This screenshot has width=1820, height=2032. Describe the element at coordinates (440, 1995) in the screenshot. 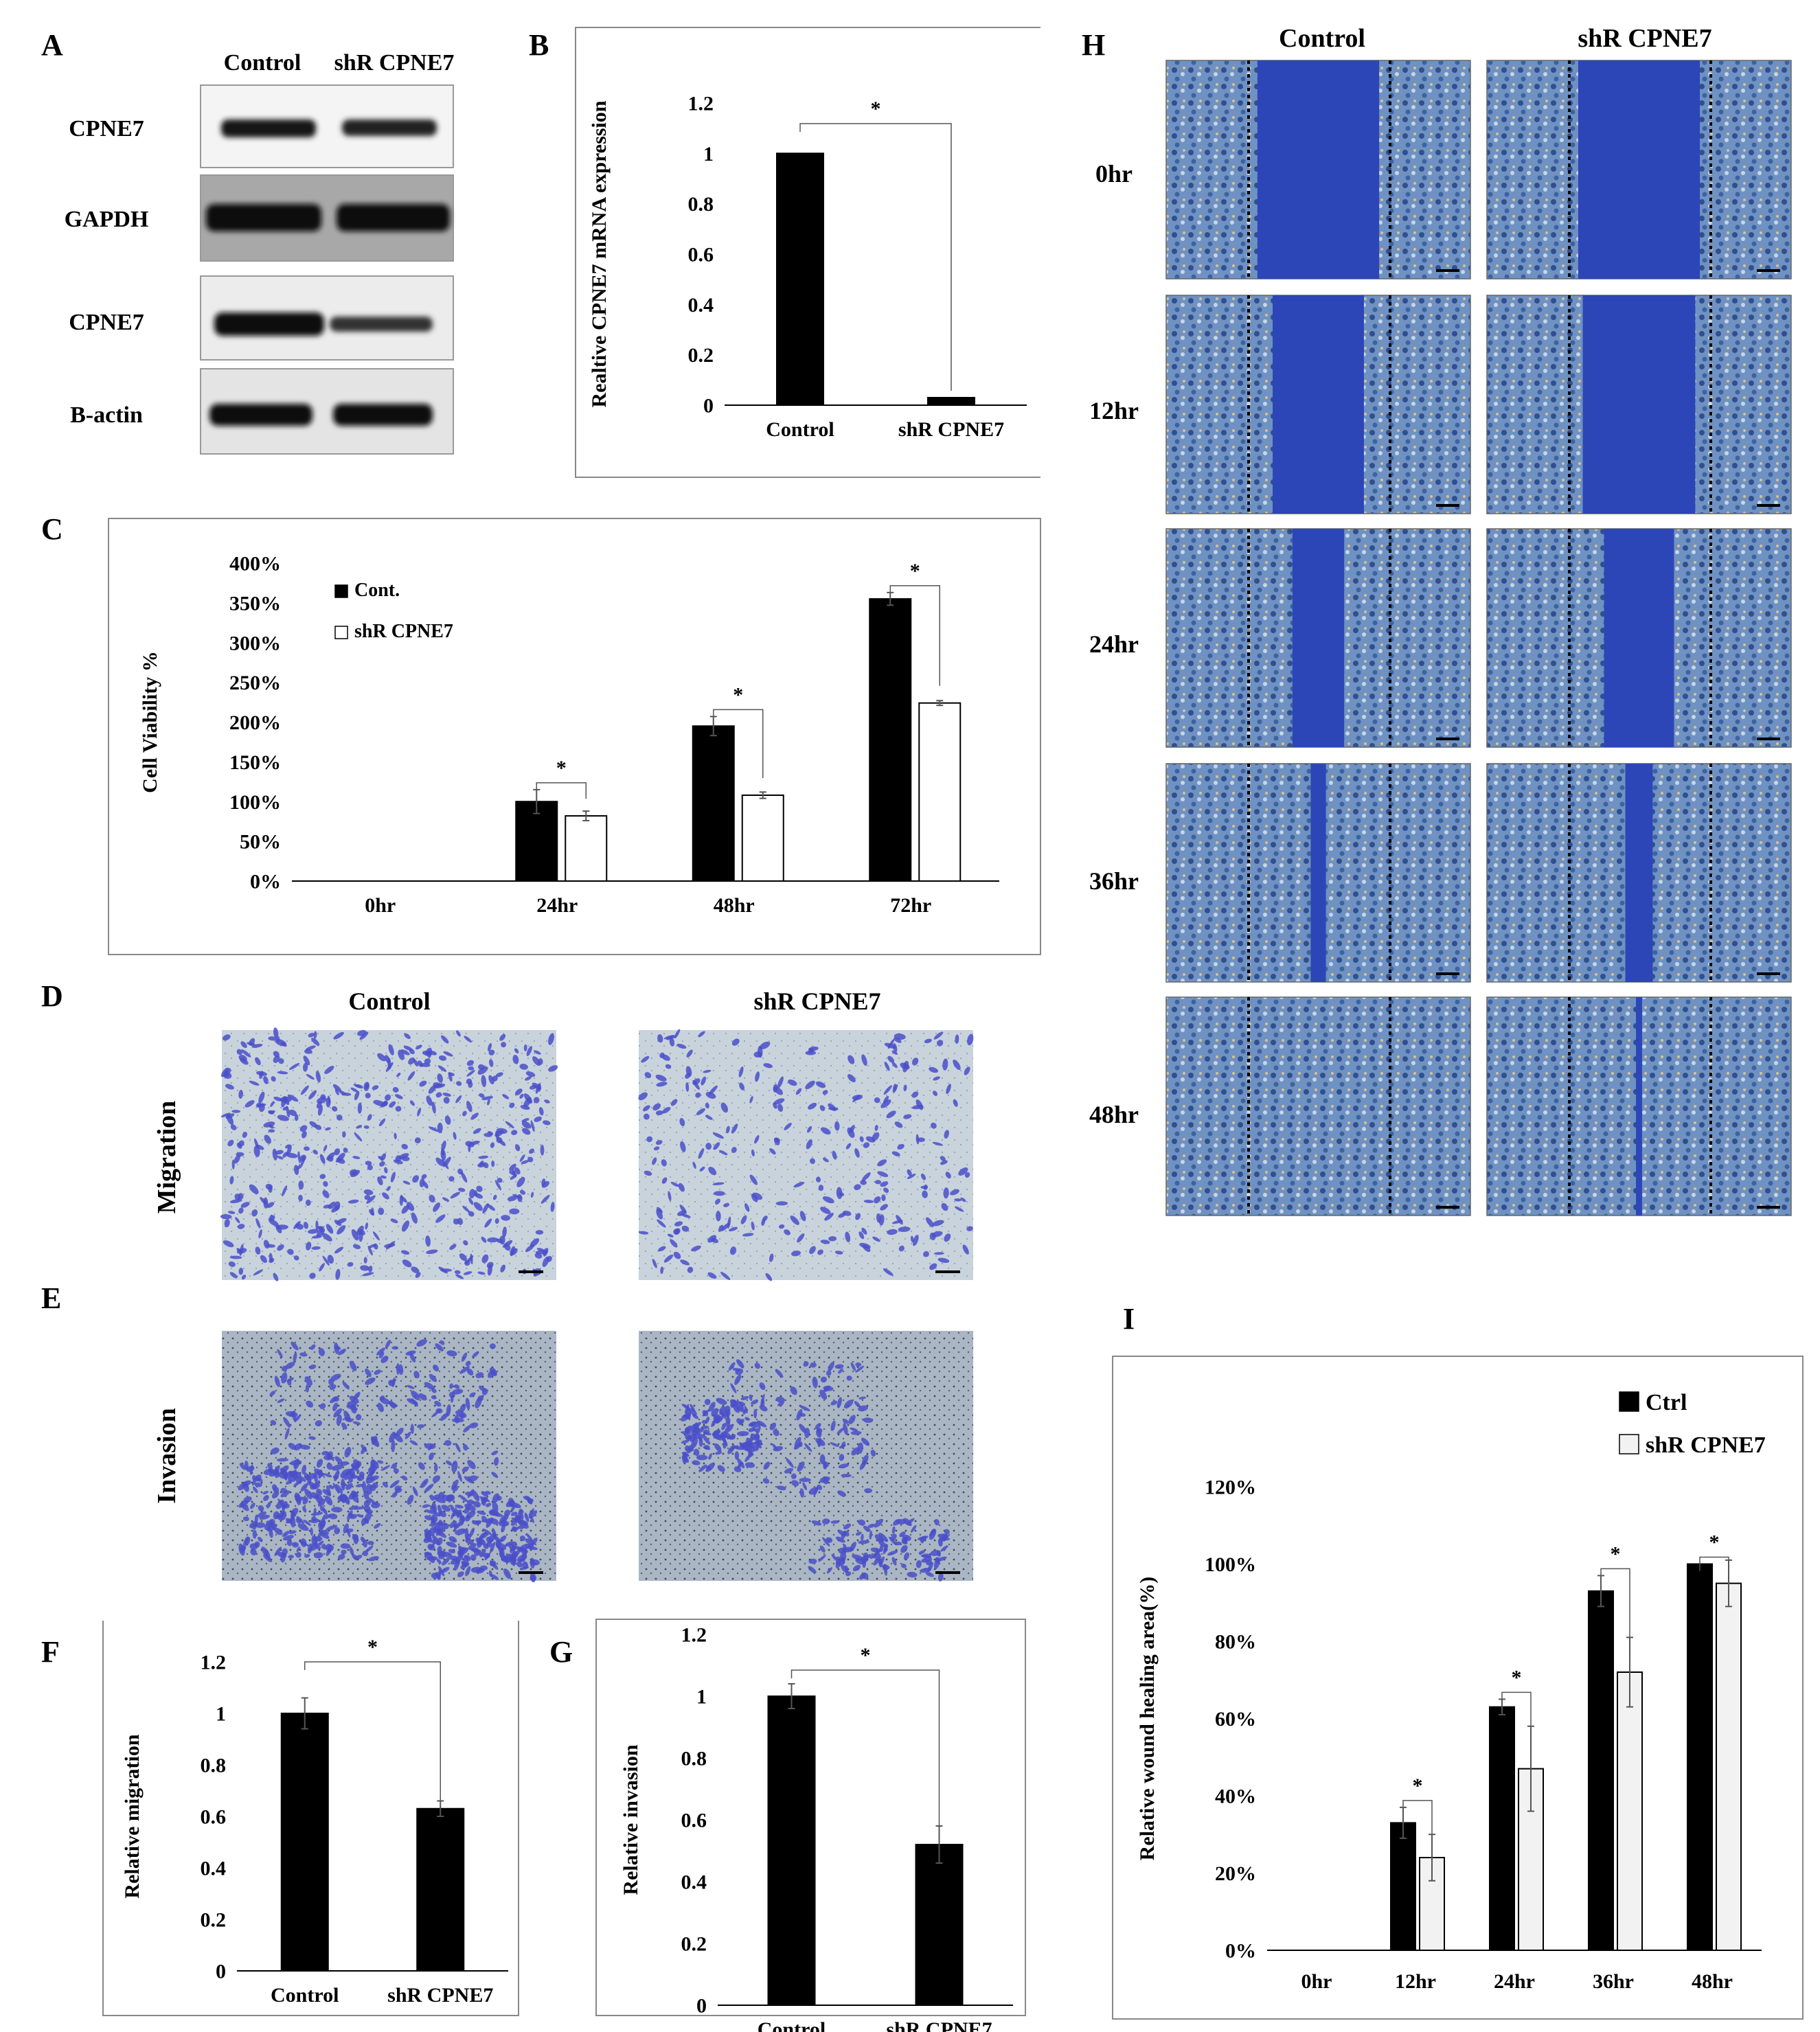

I see `x-tick-label: shR CPNE7` at that location.